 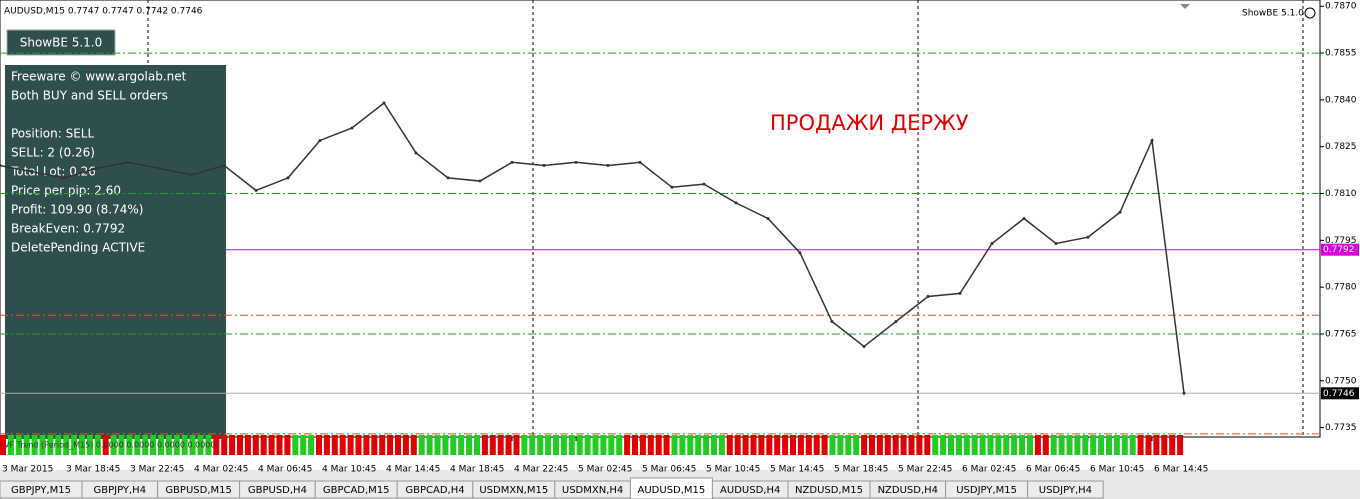 I want to click on tab-label: GBPJPY,H4, so click(x=120, y=490).